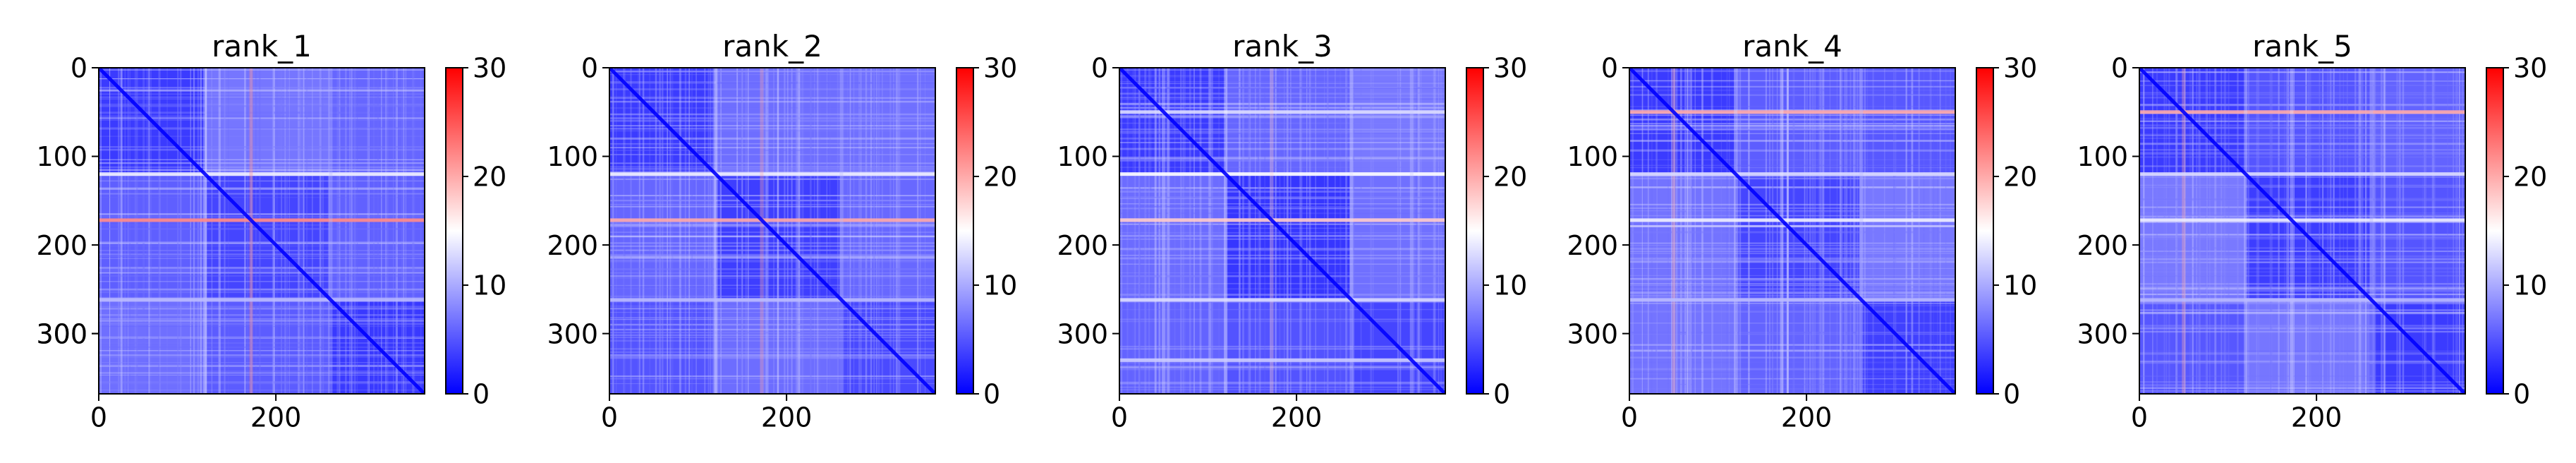 Image resolution: width=2576 pixels, height=463 pixels. What do you see at coordinates (2302, 46) in the screenshot?
I see `panel-title: rank_5` at bounding box center [2302, 46].